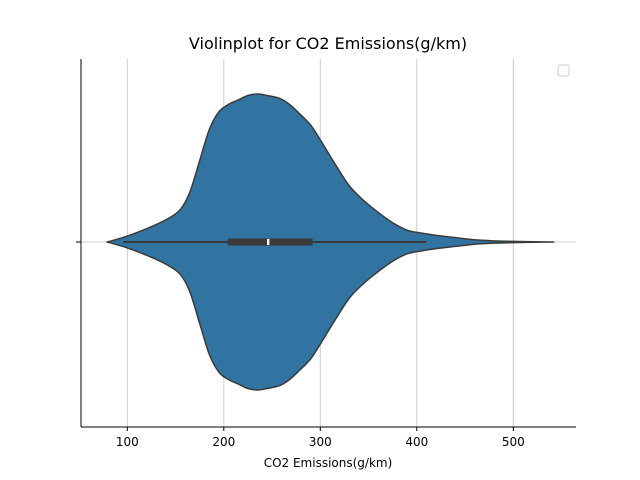 This screenshot has width=640, height=480. I want to click on box-layer, so click(275, 242).